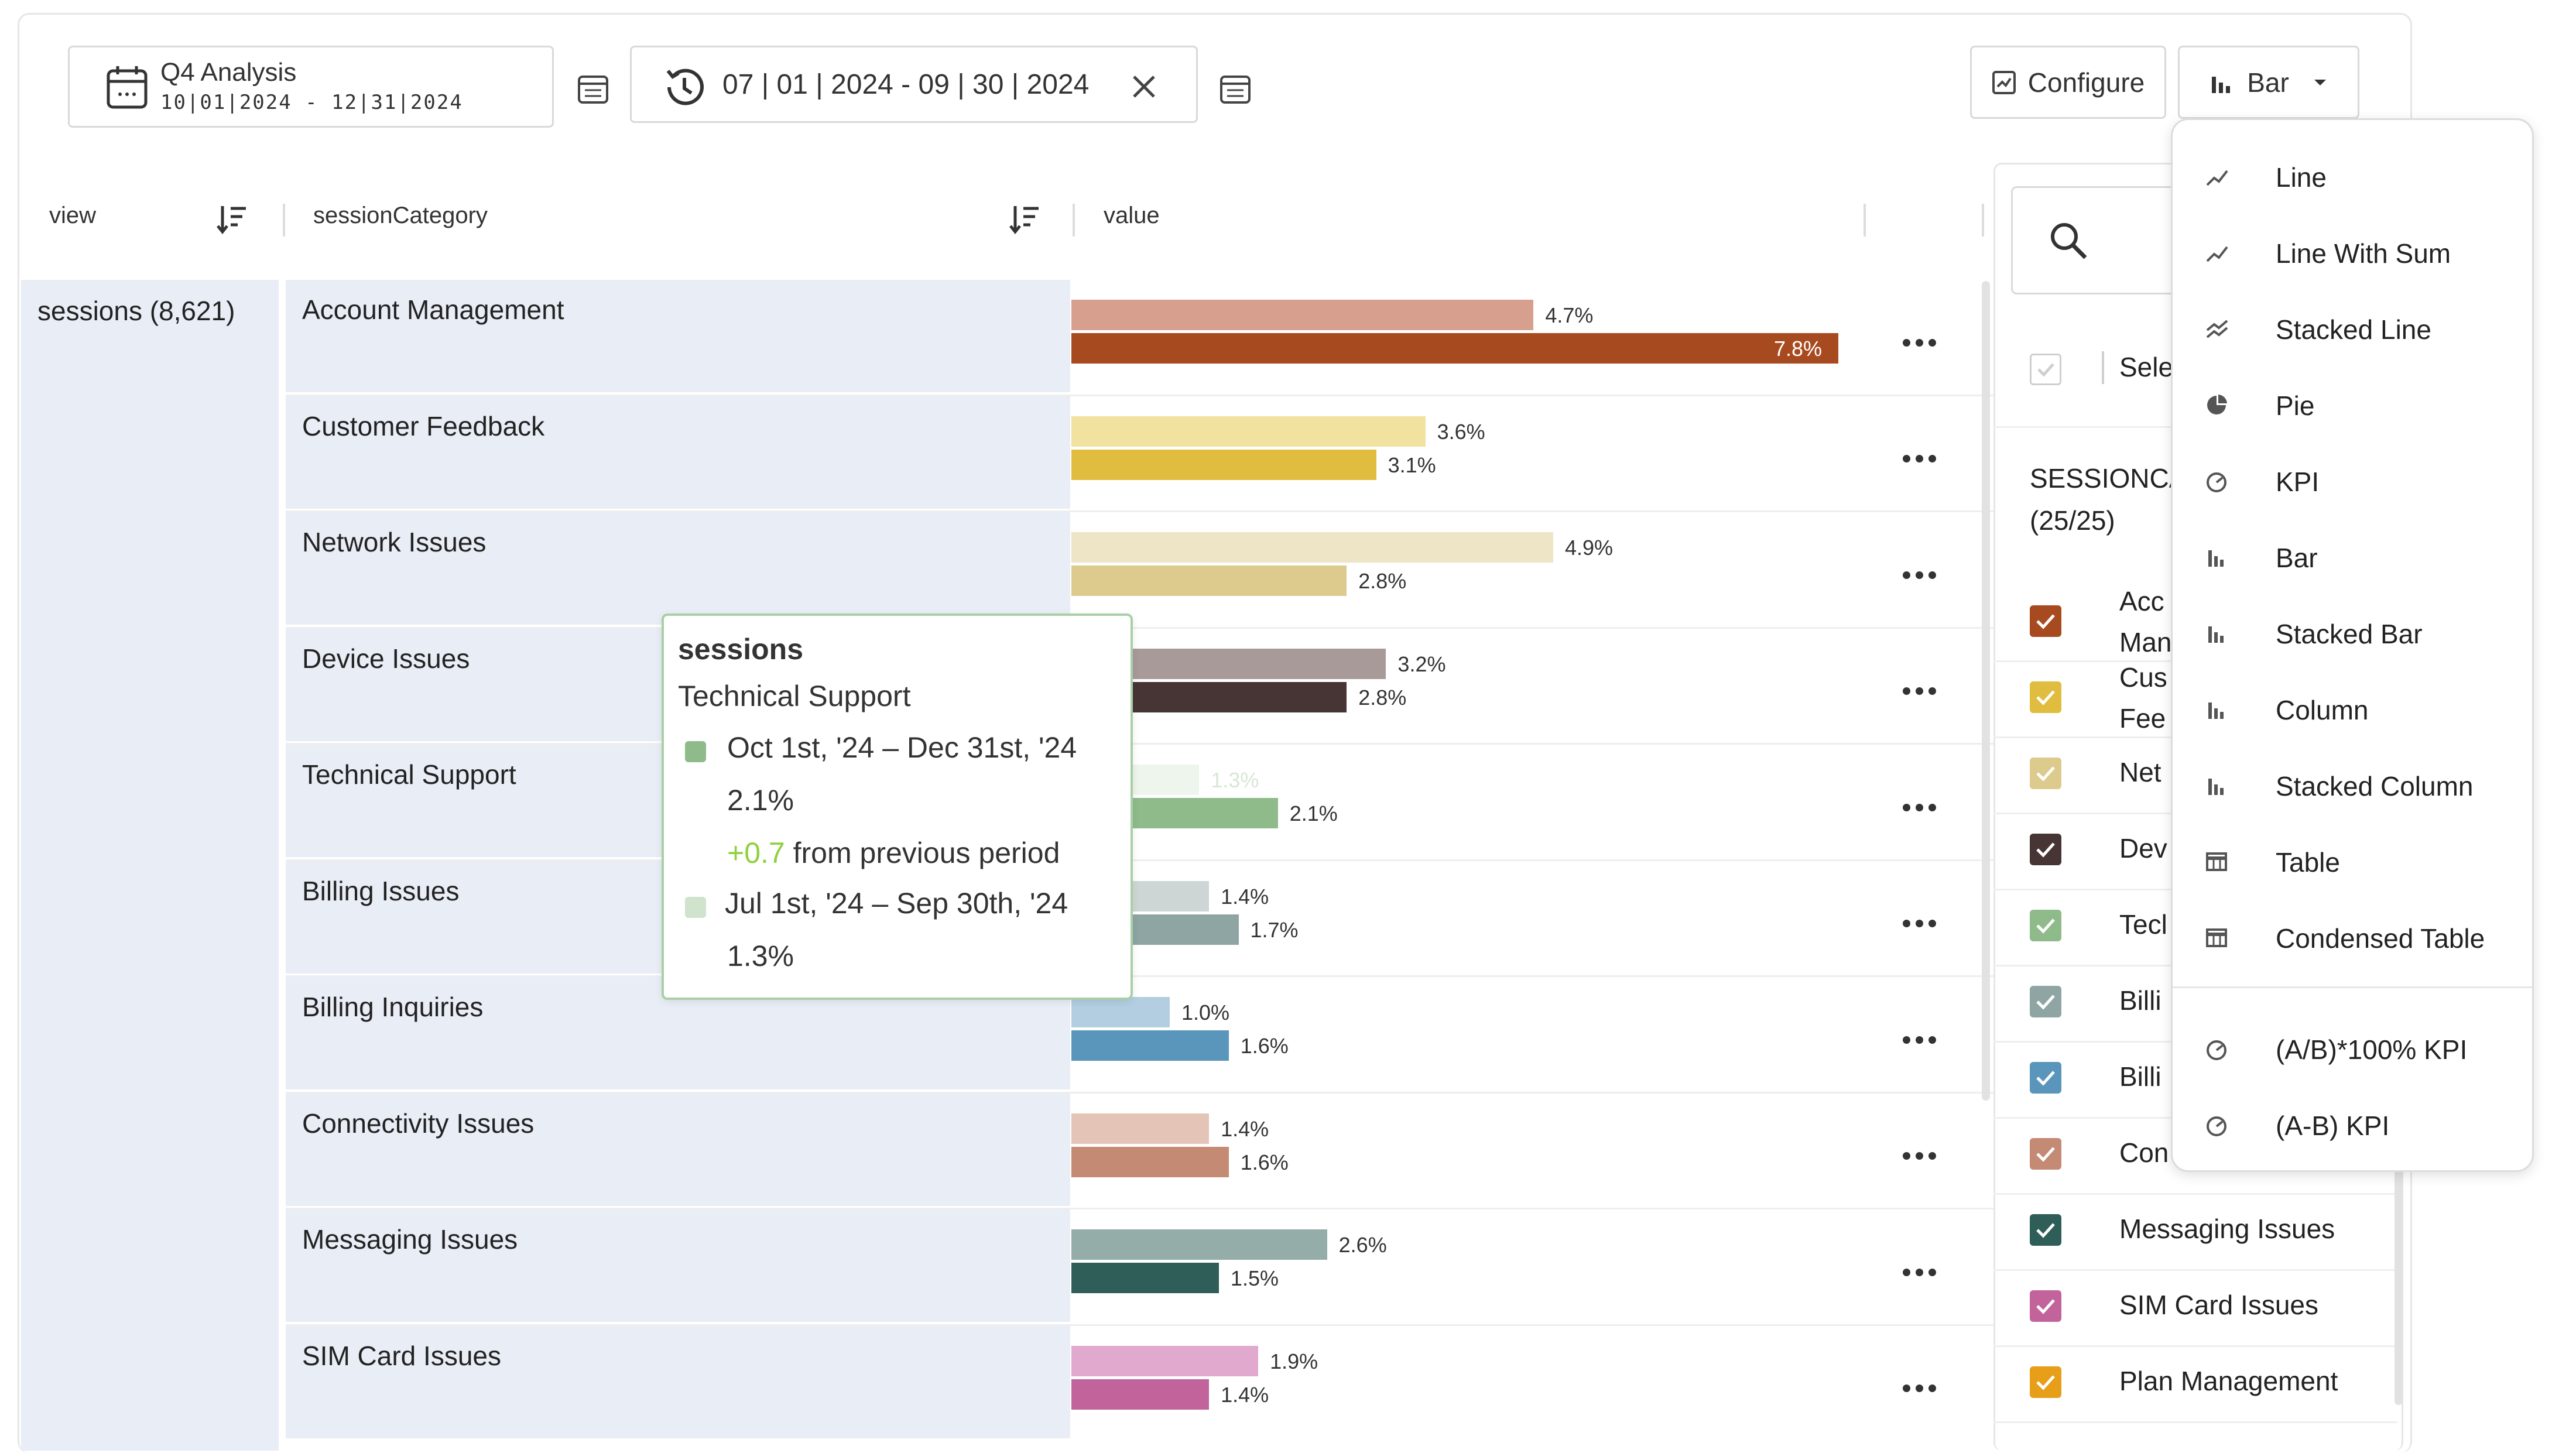  What do you see at coordinates (2140, 1001) in the screenshot?
I see `legend-item-label: Billi` at bounding box center [2140, 1001].